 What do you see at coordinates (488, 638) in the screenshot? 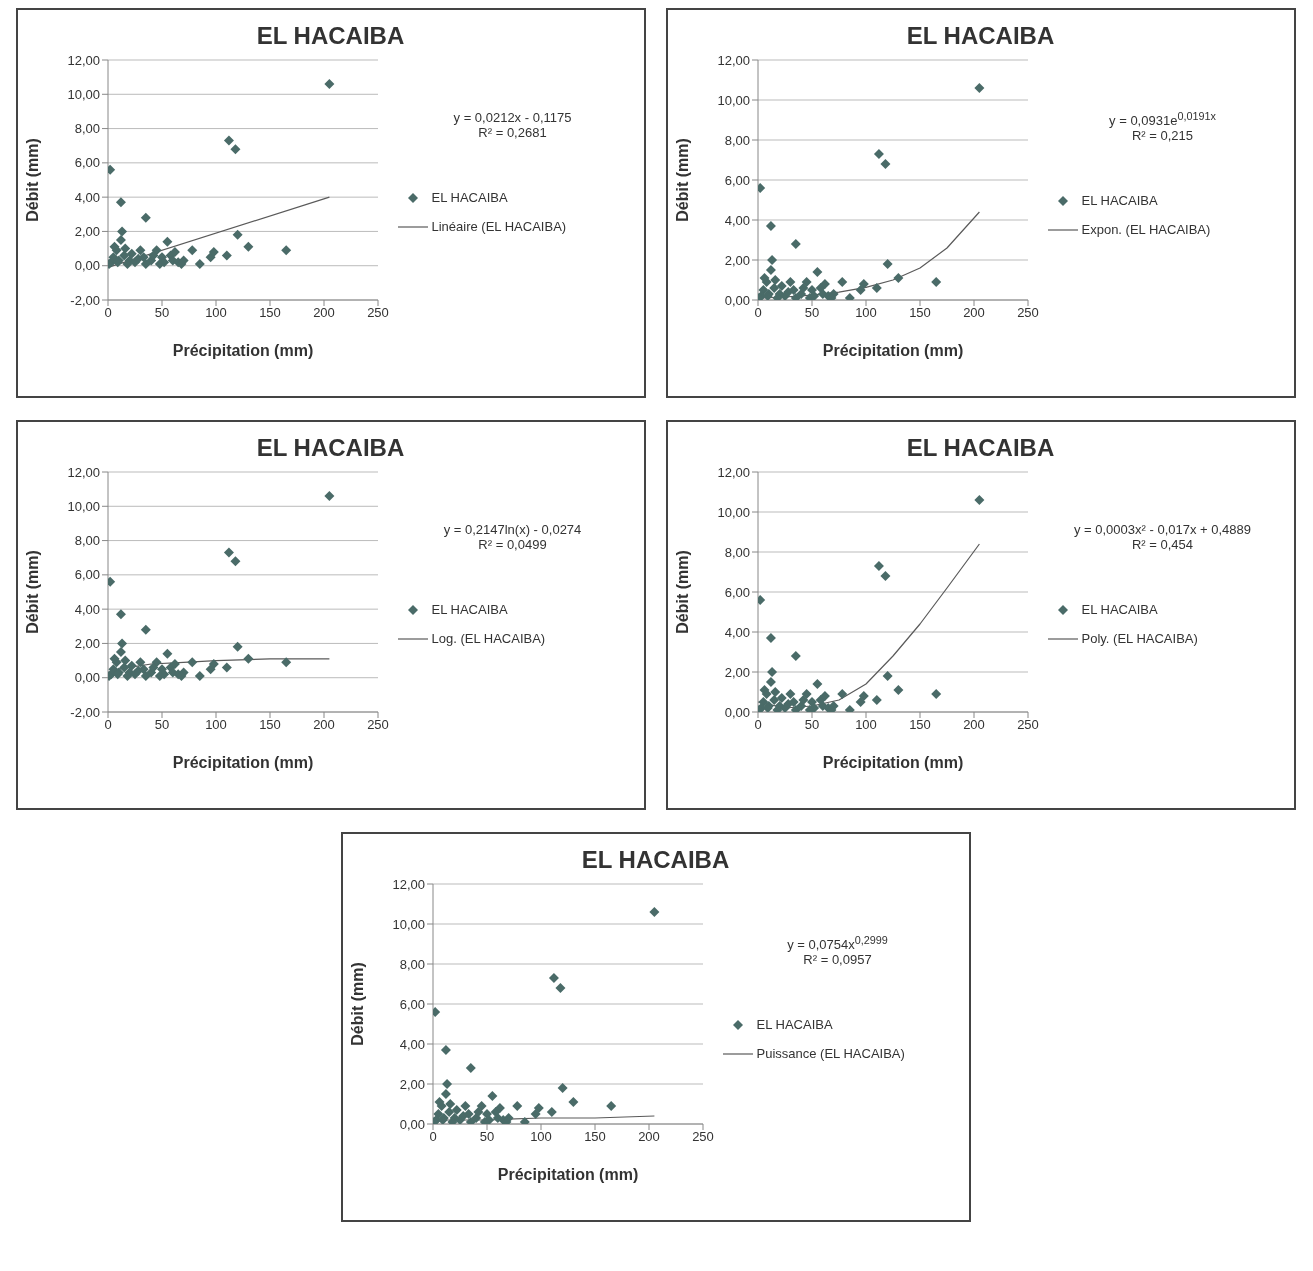
I see `legend-label: Log. (EL HACAIBA)` at bounding box center [488, 638].